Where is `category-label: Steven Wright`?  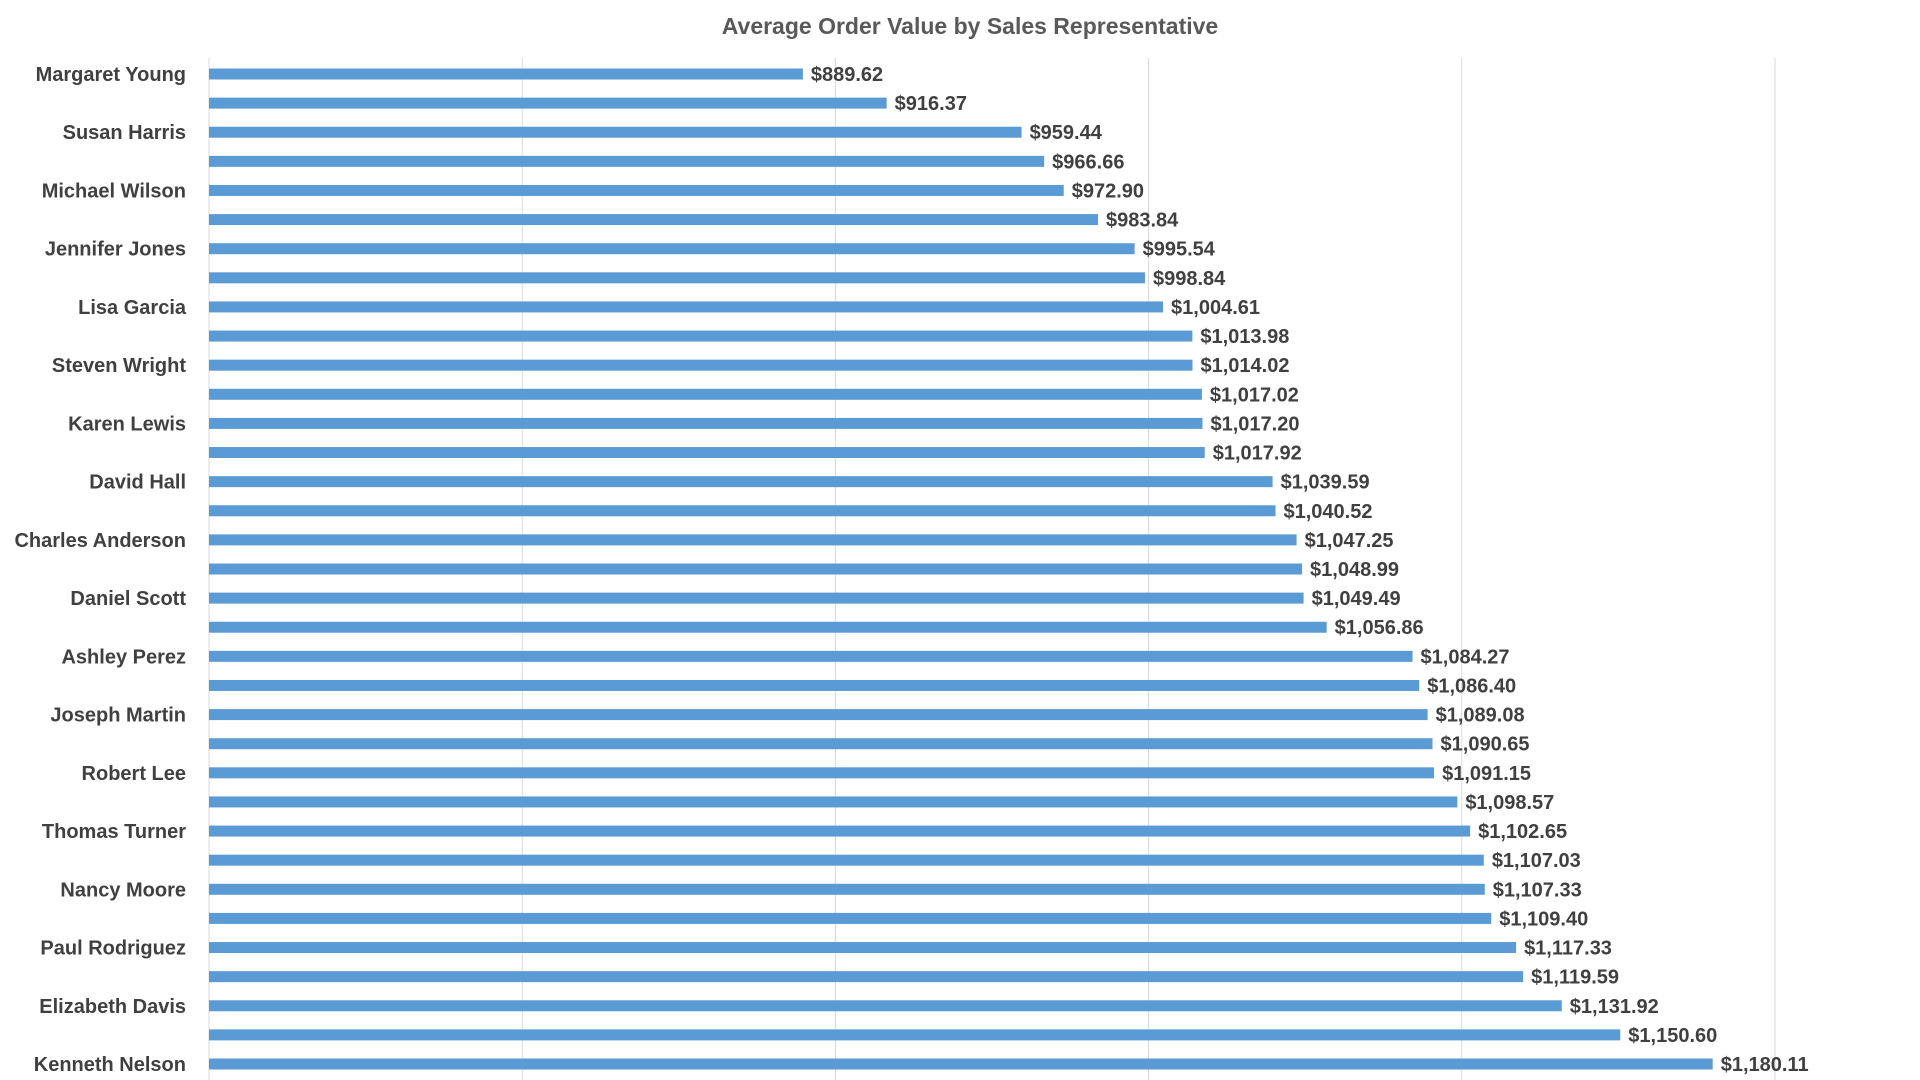
category-label: Steven Wright is located at coordinates (119, 366).